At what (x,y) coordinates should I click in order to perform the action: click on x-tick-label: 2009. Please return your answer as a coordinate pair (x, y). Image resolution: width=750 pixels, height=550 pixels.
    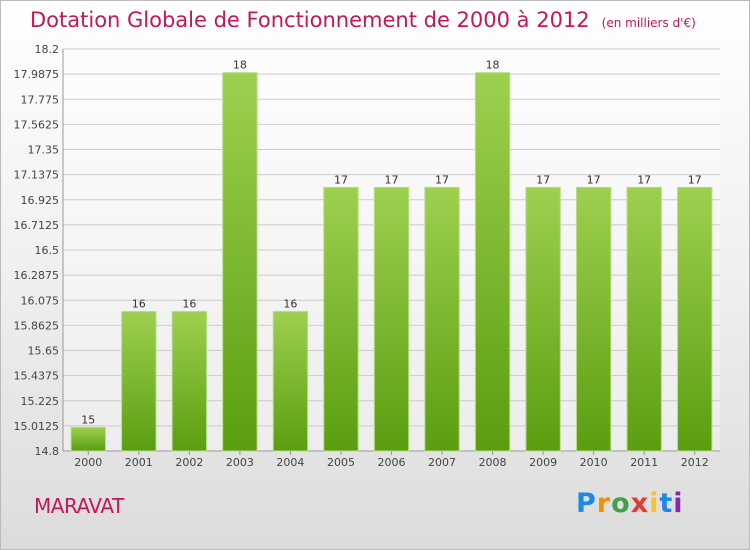
    Looking at the image, I should click on (543, 462).